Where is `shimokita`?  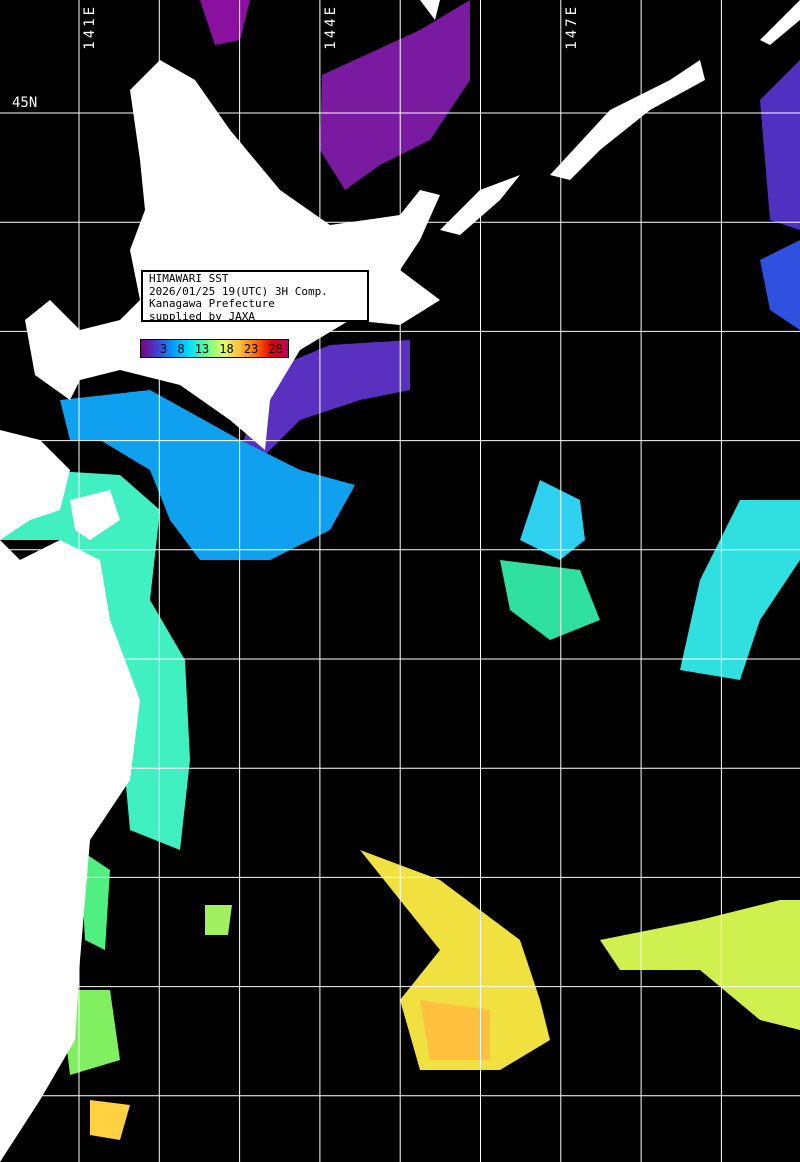
shimokita is located at coordinates (95, 515).